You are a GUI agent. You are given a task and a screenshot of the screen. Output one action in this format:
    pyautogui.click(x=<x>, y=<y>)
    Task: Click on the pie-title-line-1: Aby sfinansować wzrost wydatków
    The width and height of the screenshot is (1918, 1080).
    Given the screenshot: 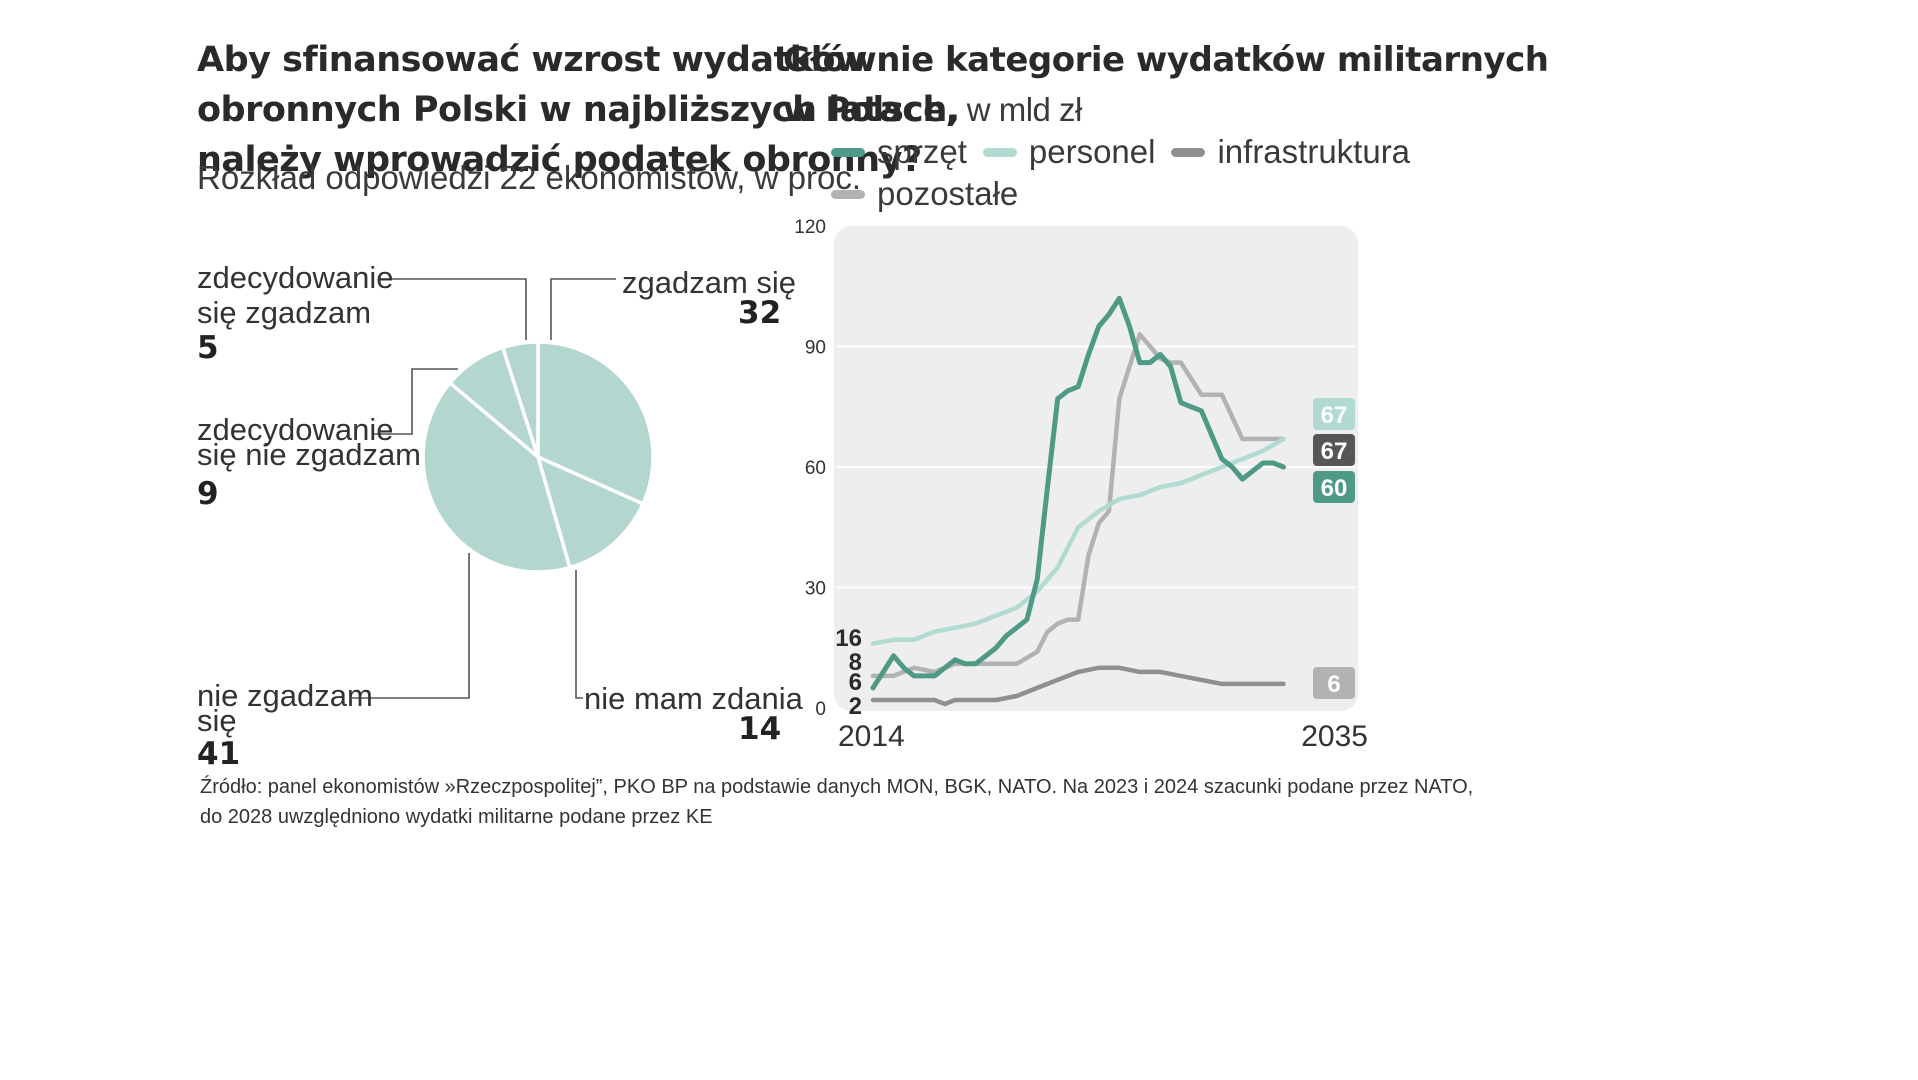 What is the action you would take?
    pyautogui.click(x=532, y=60)
    